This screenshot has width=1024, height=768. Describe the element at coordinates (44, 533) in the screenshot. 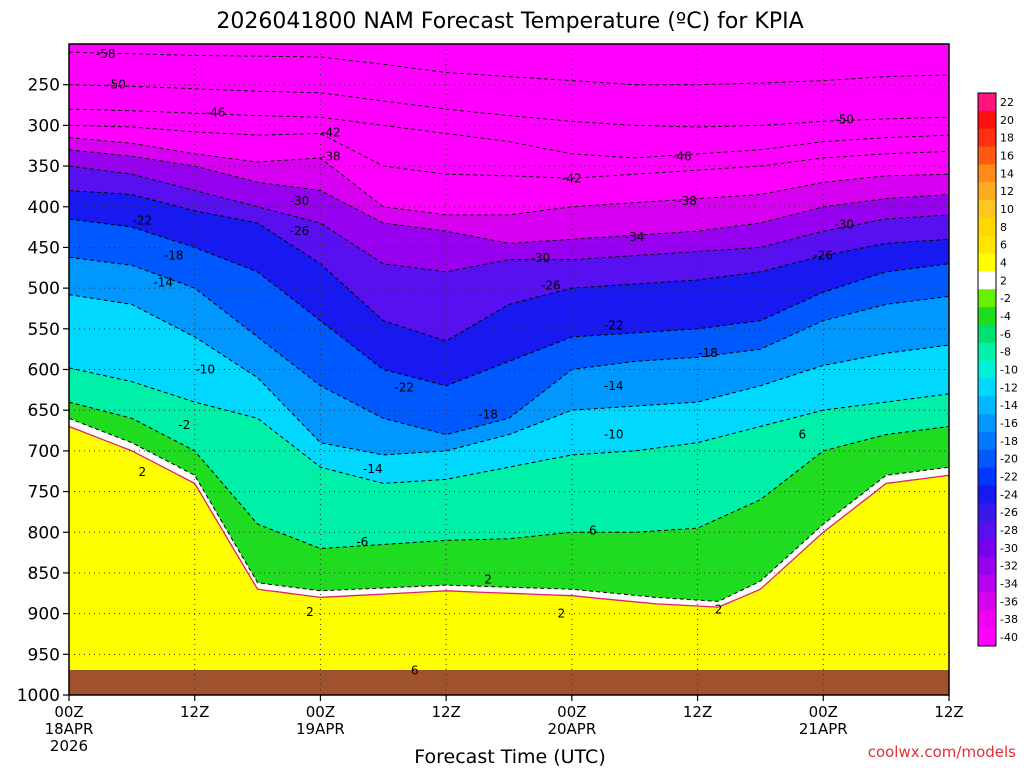

I see `y-tick-label: 800` at that location.